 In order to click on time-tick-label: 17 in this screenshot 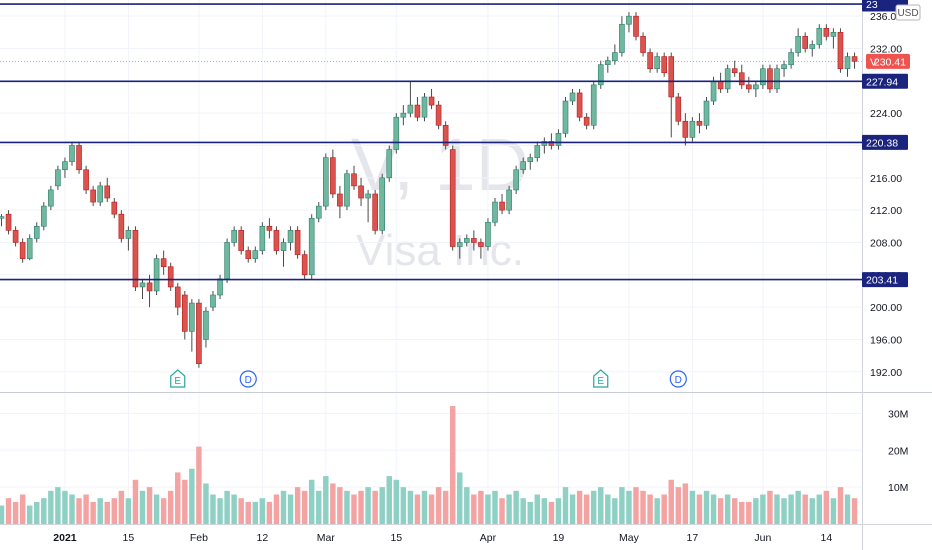, I will do `click(693, 538)`.